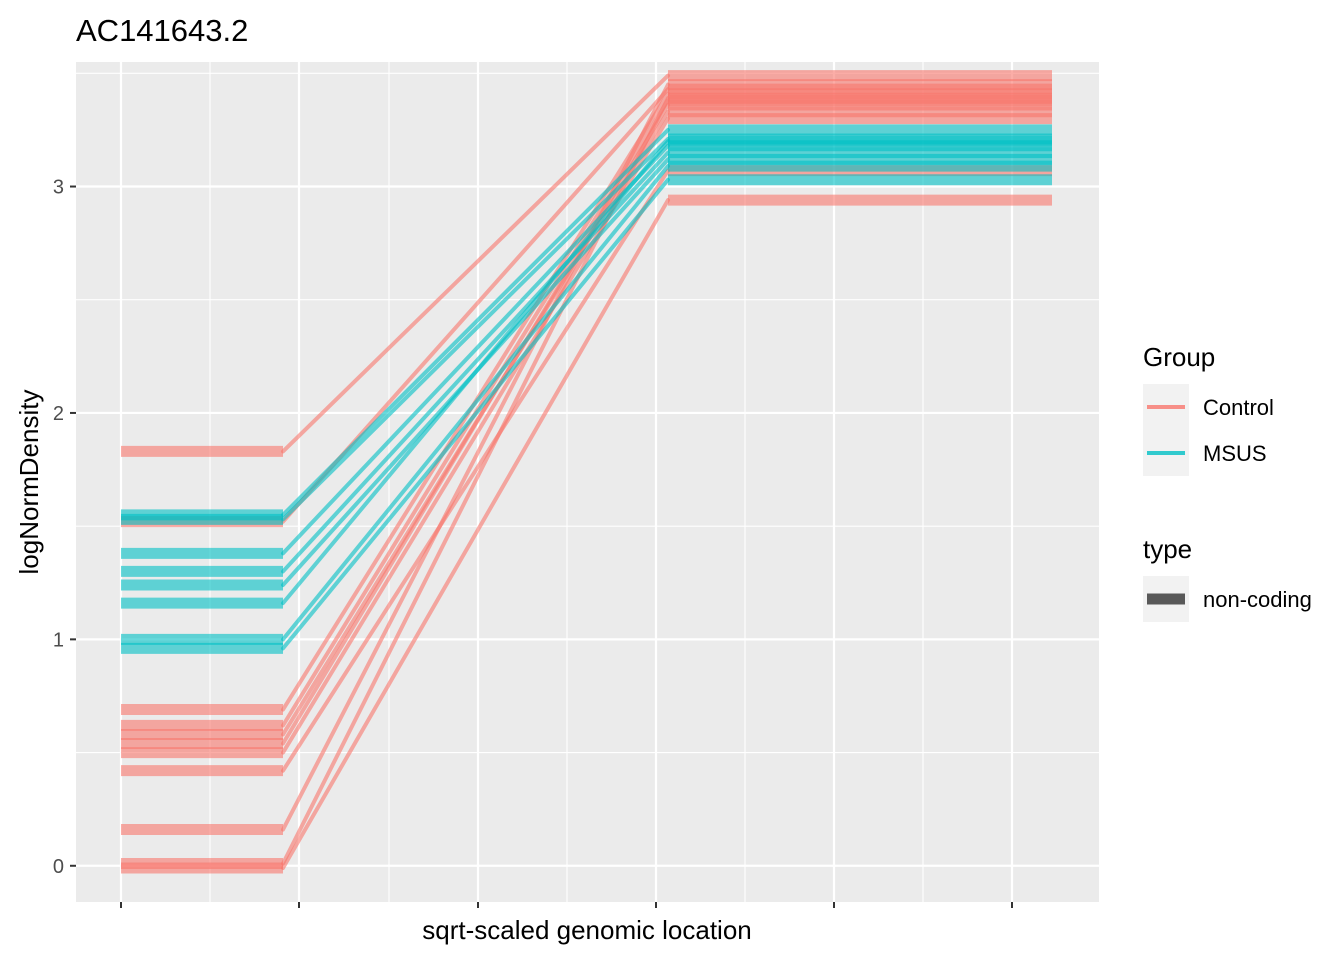 The width and height of the screenshot is (1344, 960). What do you see at coordinates (1179, 357) in the screenshot?
I see `legend-title-group: Group` at bounding box center [1179, 357].